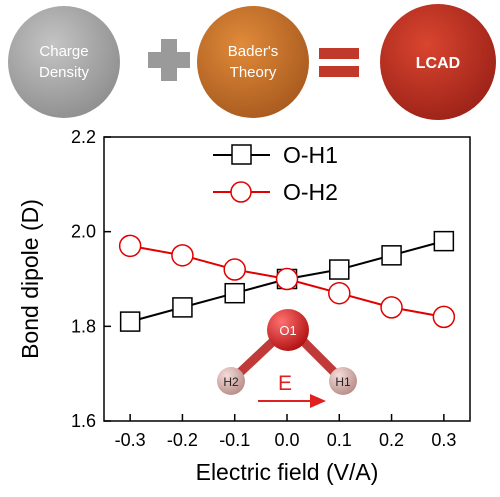  Describe the element at coordinates (234, 440) in the screenshot. I see `x-tick-label: -0.1` at that location.